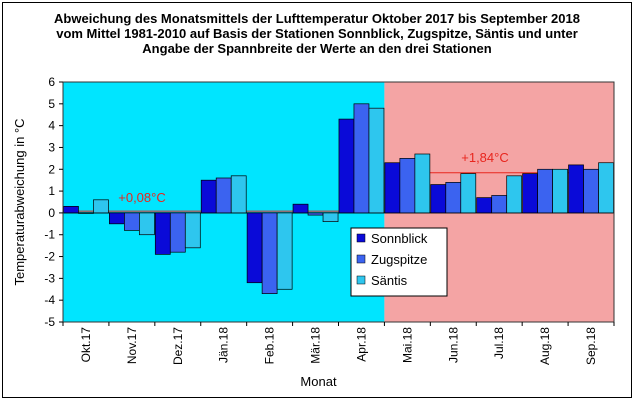 Image resolution: width=634 pixels, height=400 pixels. I want to click on x-tick-label: Dez.17, so click(178, 346).